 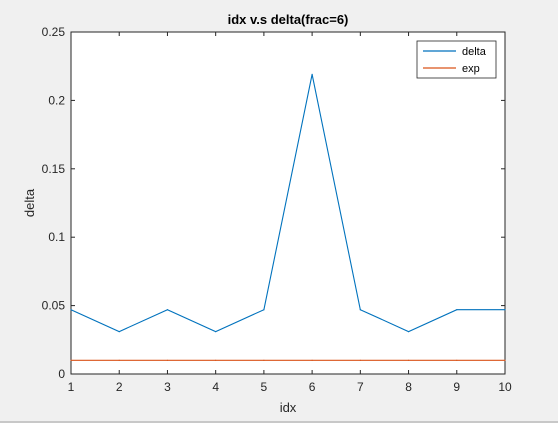 I want to click on legend-label-exp: exp, so click(x=471, y=69).